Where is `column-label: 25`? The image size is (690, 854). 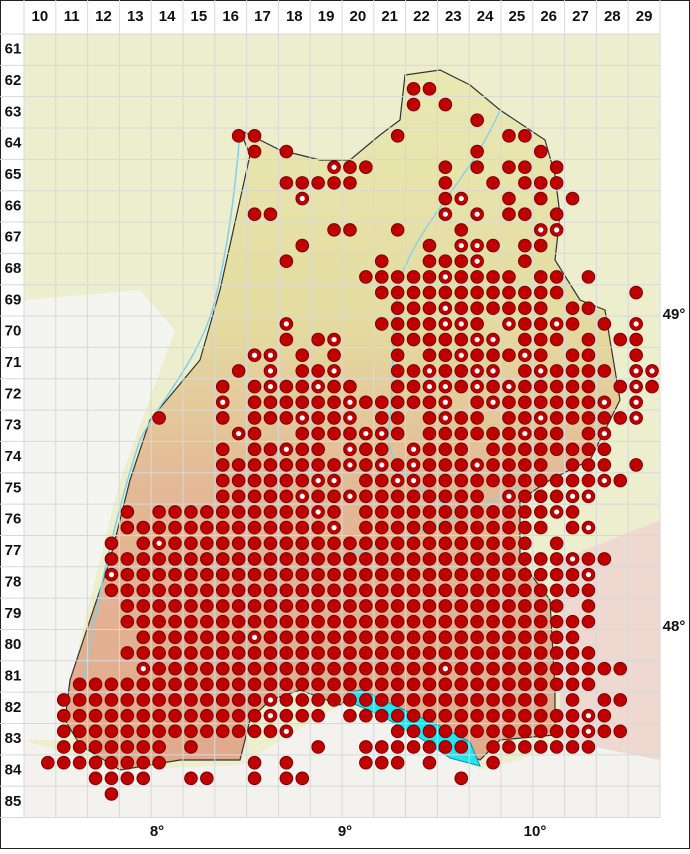 column-label: 25 is located at coordinates (517, 16).